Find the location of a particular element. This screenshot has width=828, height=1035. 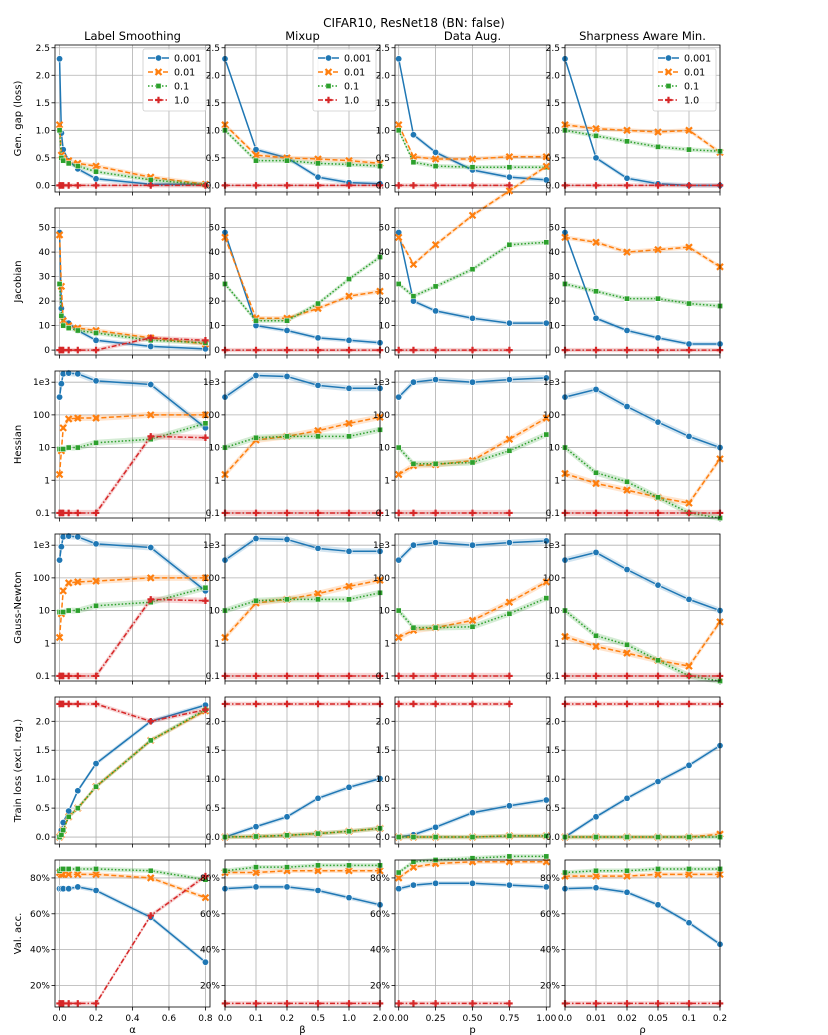

figure-title: CIFAR10, ResNet18 (BN: false) is located at coordinates (414, 23).